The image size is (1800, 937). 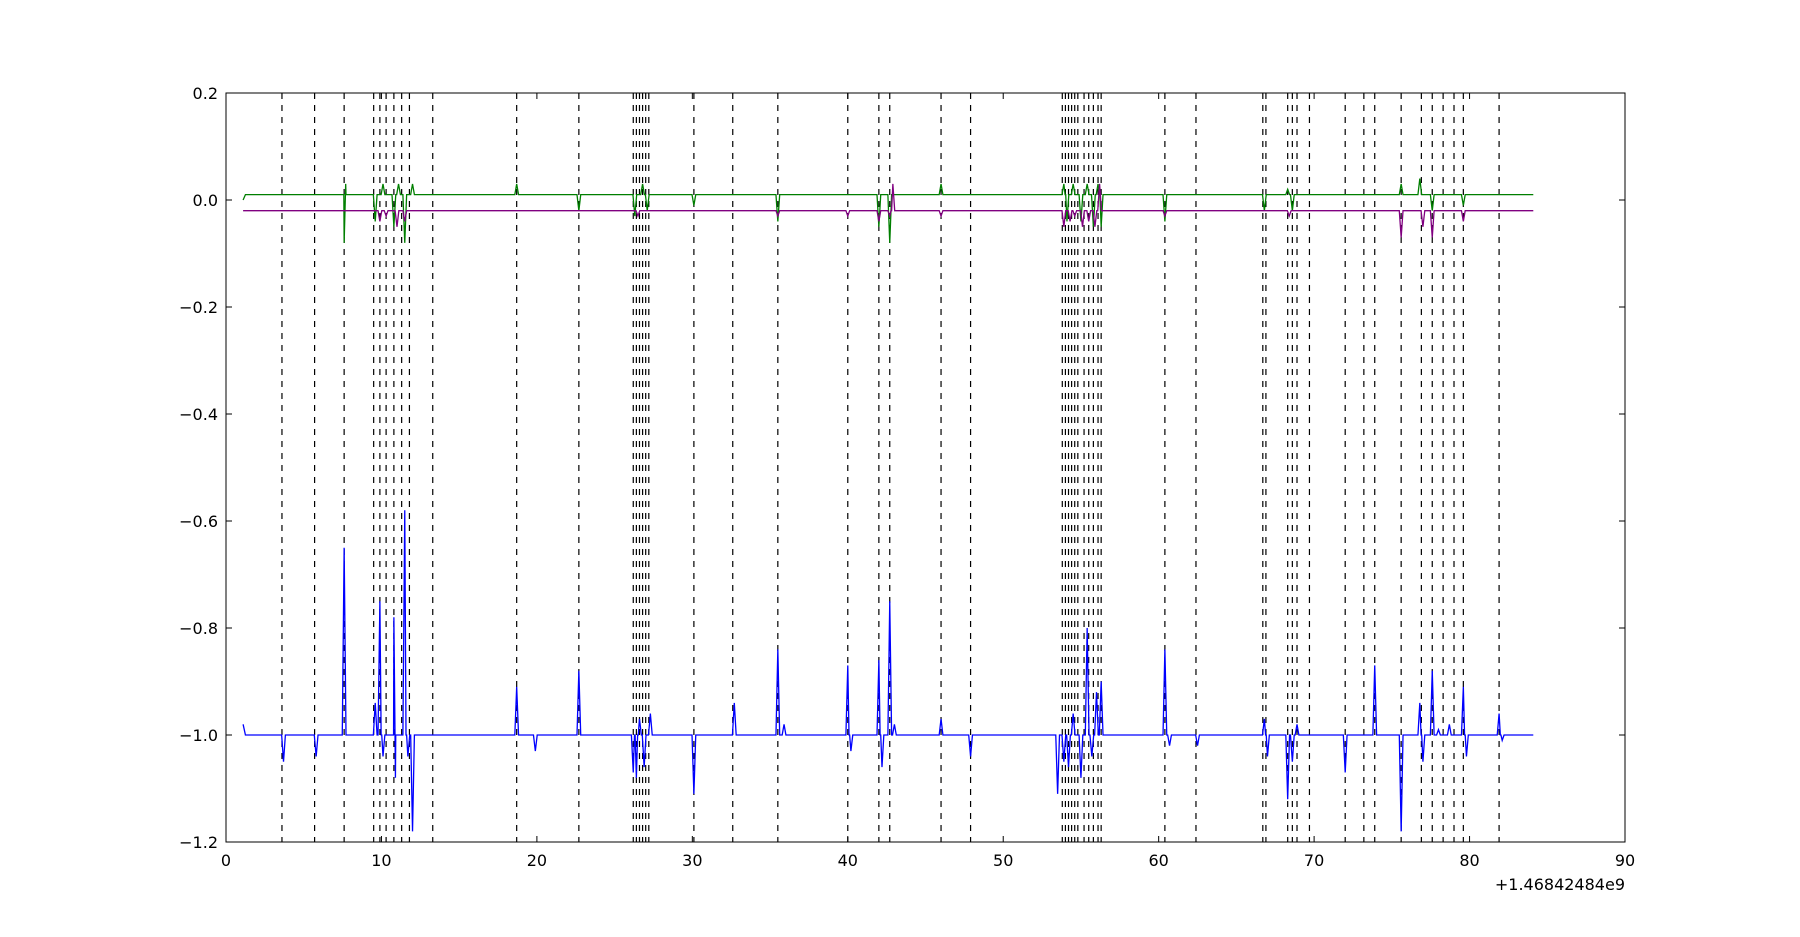 What do you see at coordinates (1314, 860) in the screenshot?
I see `x-tick-label: 70` at bounding box center [1314, 860].